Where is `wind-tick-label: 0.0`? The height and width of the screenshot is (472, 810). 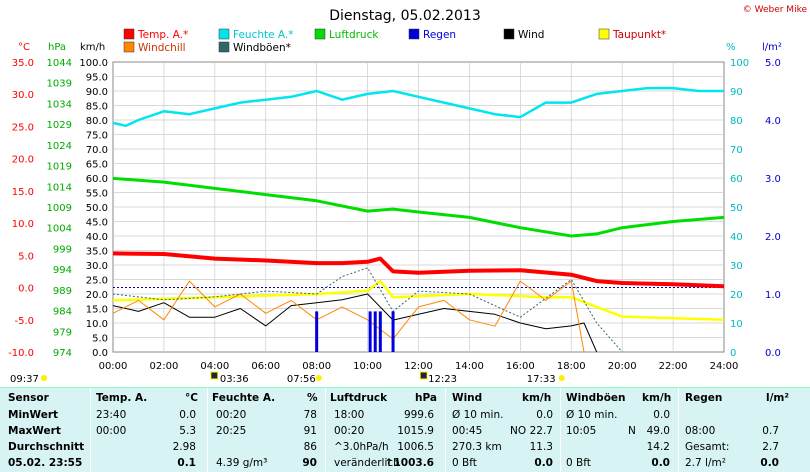
wind-tick-label: 0.0 is located at coordinates (100, 353).